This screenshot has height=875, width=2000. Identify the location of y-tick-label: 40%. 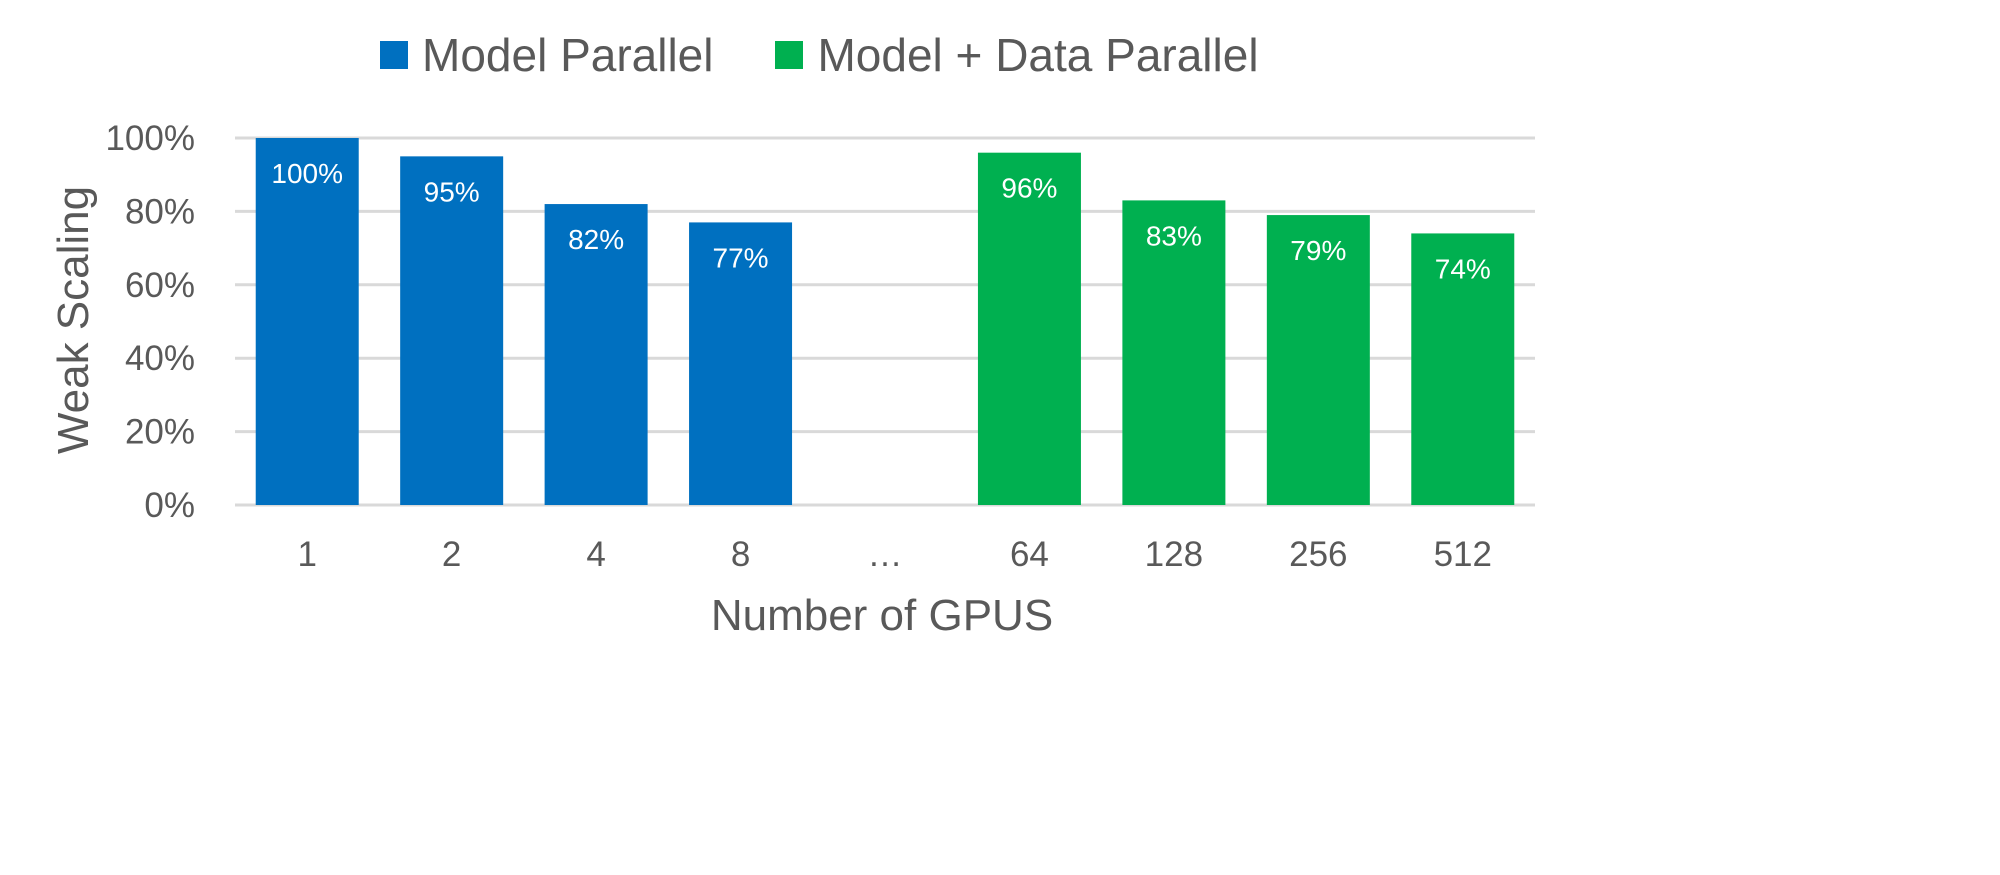
(160, 358).